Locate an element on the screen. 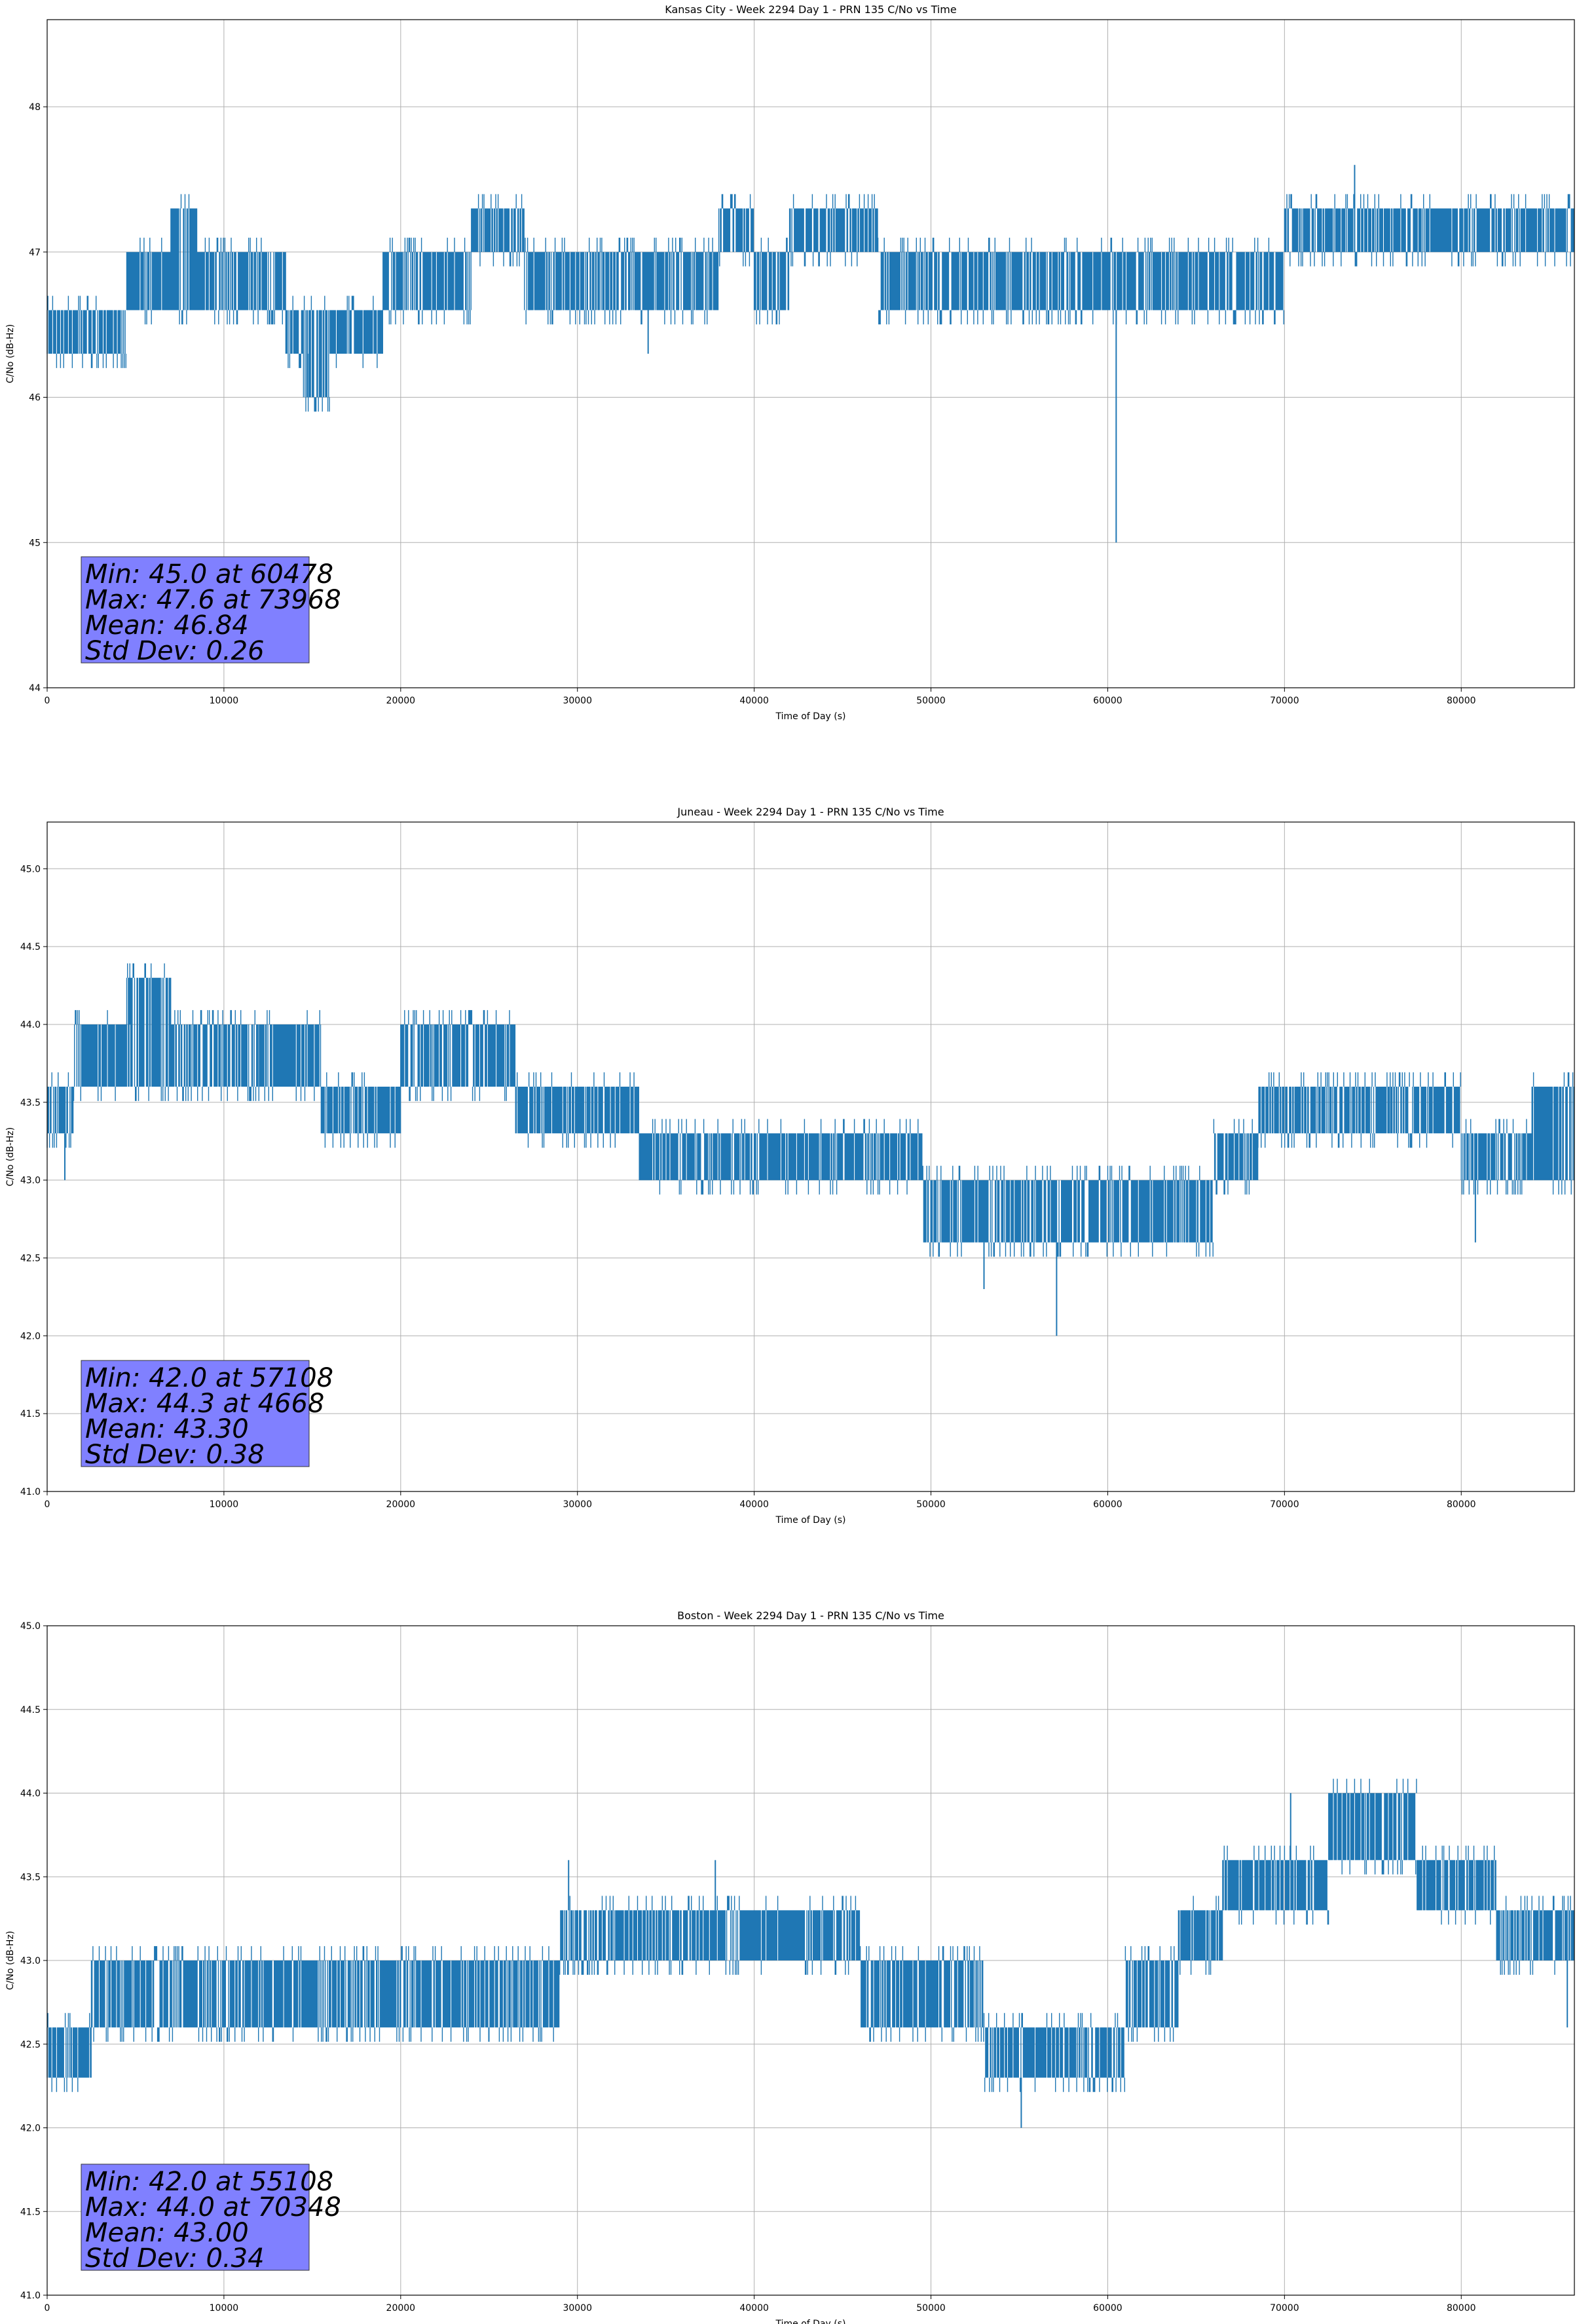  y-tick-label: 46 is located at coordinates (35, 398).